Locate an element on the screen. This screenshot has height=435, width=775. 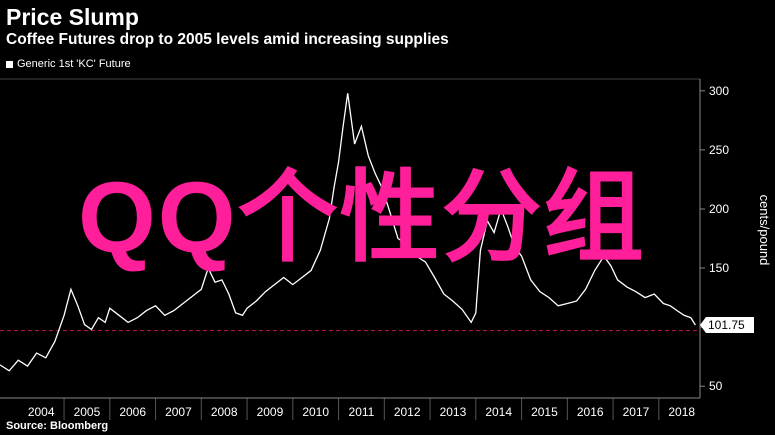
x-tick-label: 2014 is located at coordinates (498, 412).